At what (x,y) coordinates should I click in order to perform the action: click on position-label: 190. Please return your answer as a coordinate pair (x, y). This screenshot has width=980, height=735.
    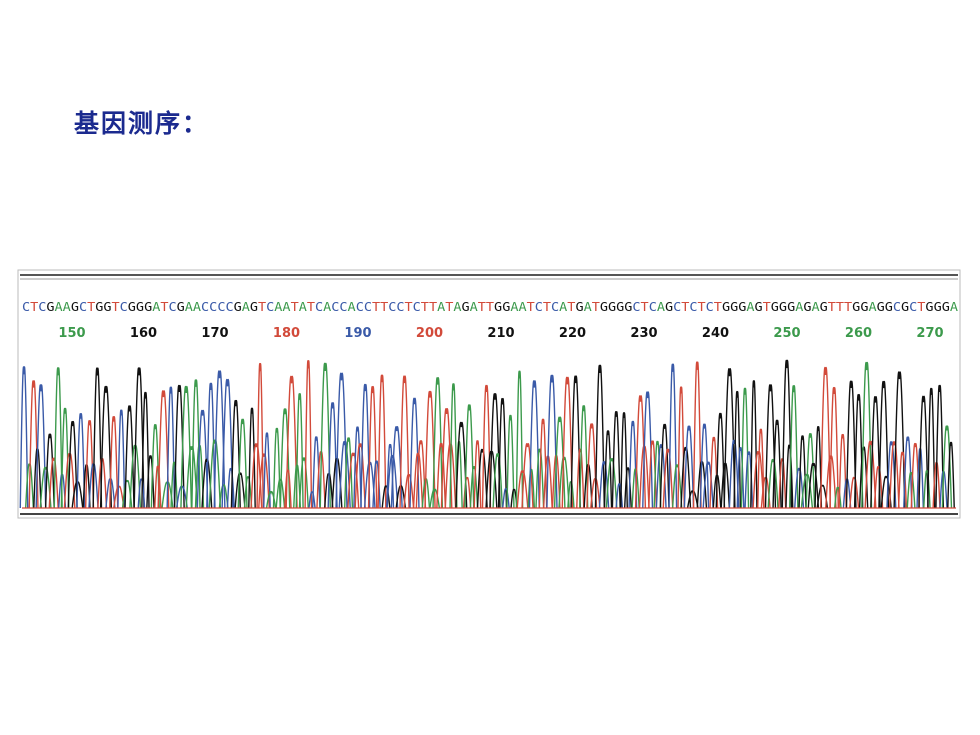
    Looking at the image, I should click on (357, 333).